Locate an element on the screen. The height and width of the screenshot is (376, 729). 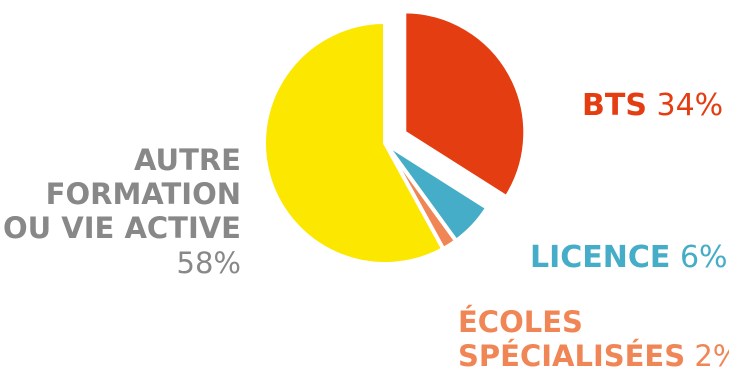
ecoles-label-line1: ÉCOLES is located at coordinates (520, 322).